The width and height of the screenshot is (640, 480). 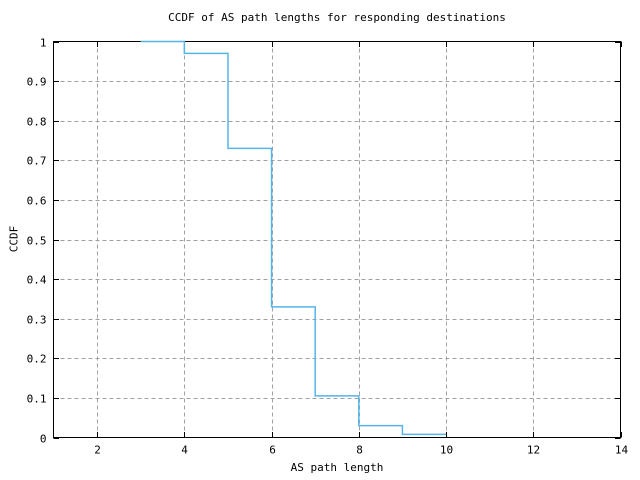 What do you see at coordinates (37, 359) in the screenshot?
I see `y-tick-label: 0.2` at bounding box center [37, 359].